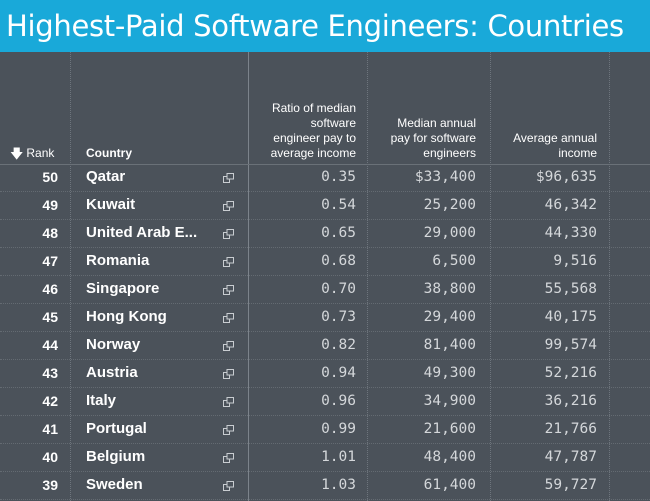 Image resolution: width=650 pixels, height=501 pixels. Describe the element at coordinates (338, 261) in the screenshot. I see `ratio-cell: 0.68` at that location.